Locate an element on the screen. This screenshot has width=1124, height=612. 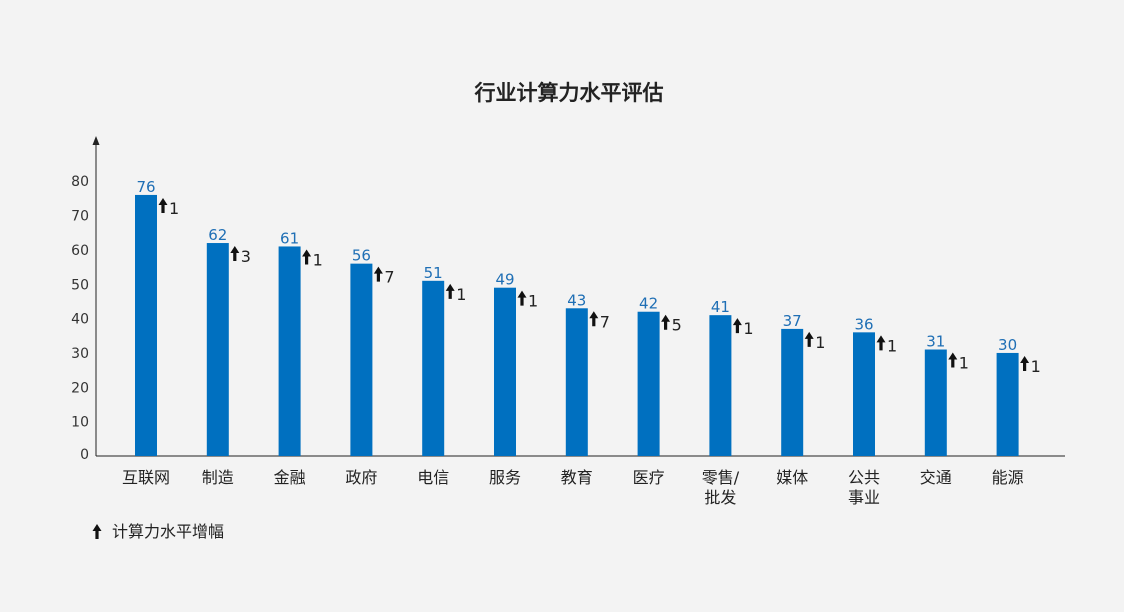
chart-title: 行业计算力水平评估 is located at coordinates (569, 93).